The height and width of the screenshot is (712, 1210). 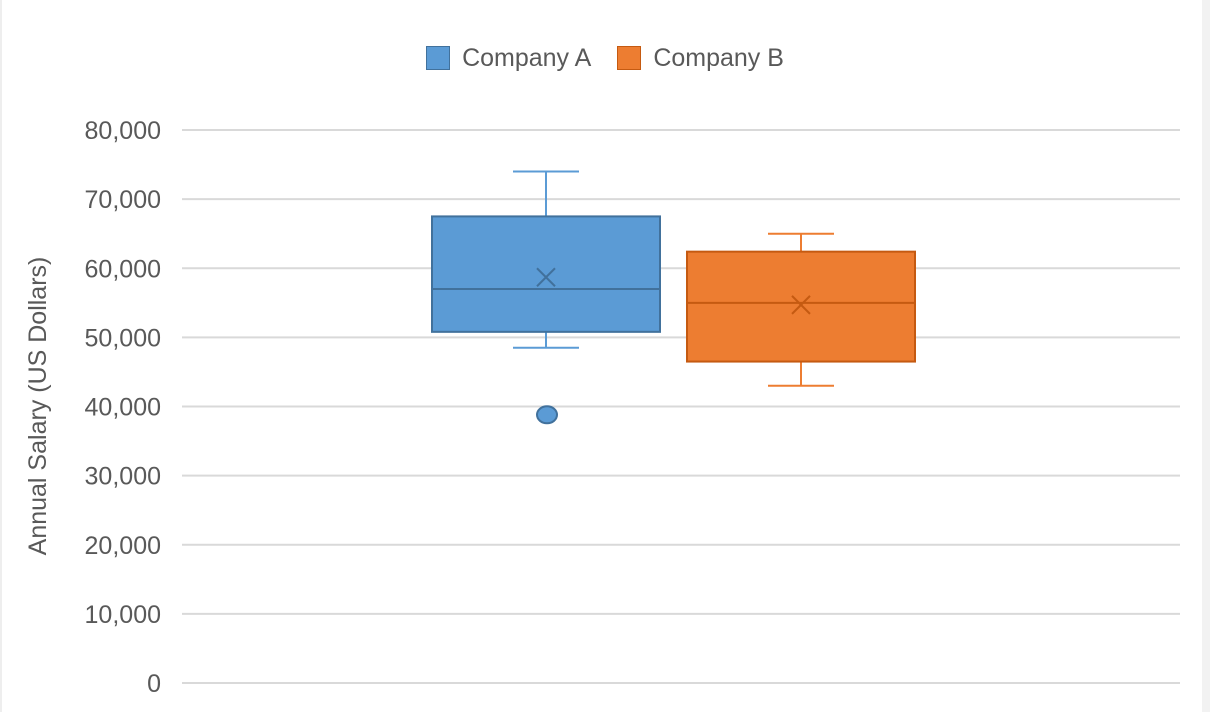 What do you see at coordinates (673, 297) in the screenshot?
I see `box-series` at bounding box center [673, 297].